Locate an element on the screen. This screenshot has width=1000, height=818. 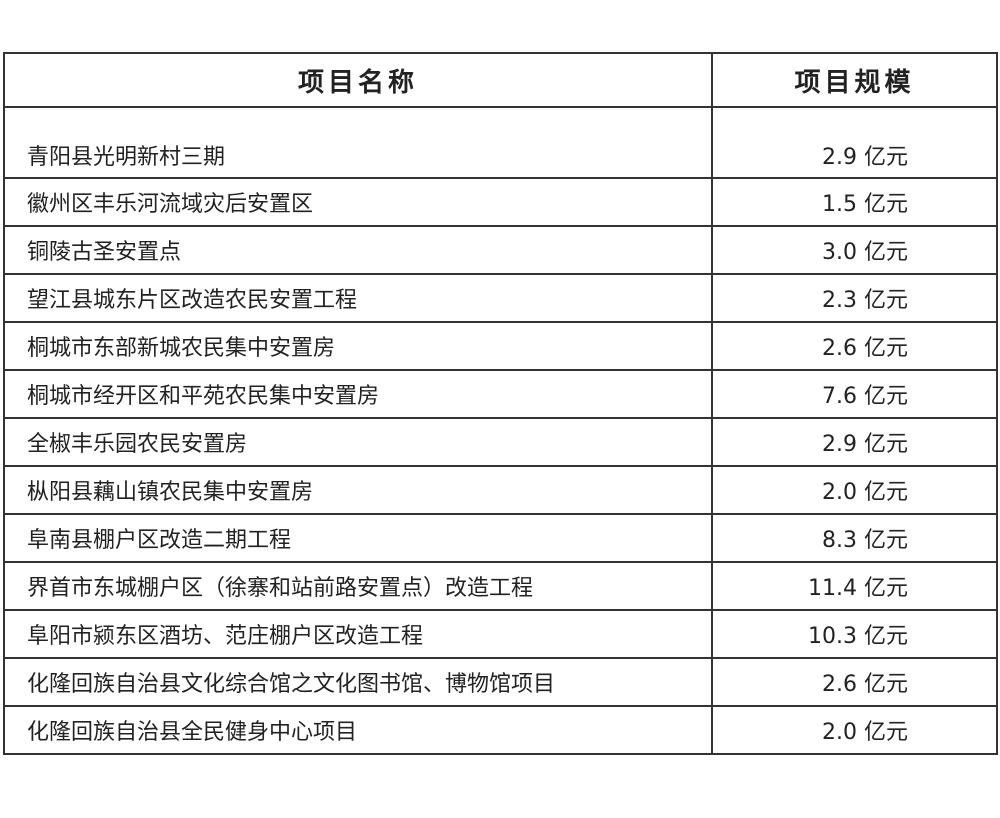
project-name: 枞阳县藕山镇农民集中安置房 is located at coordinates (358, 490).